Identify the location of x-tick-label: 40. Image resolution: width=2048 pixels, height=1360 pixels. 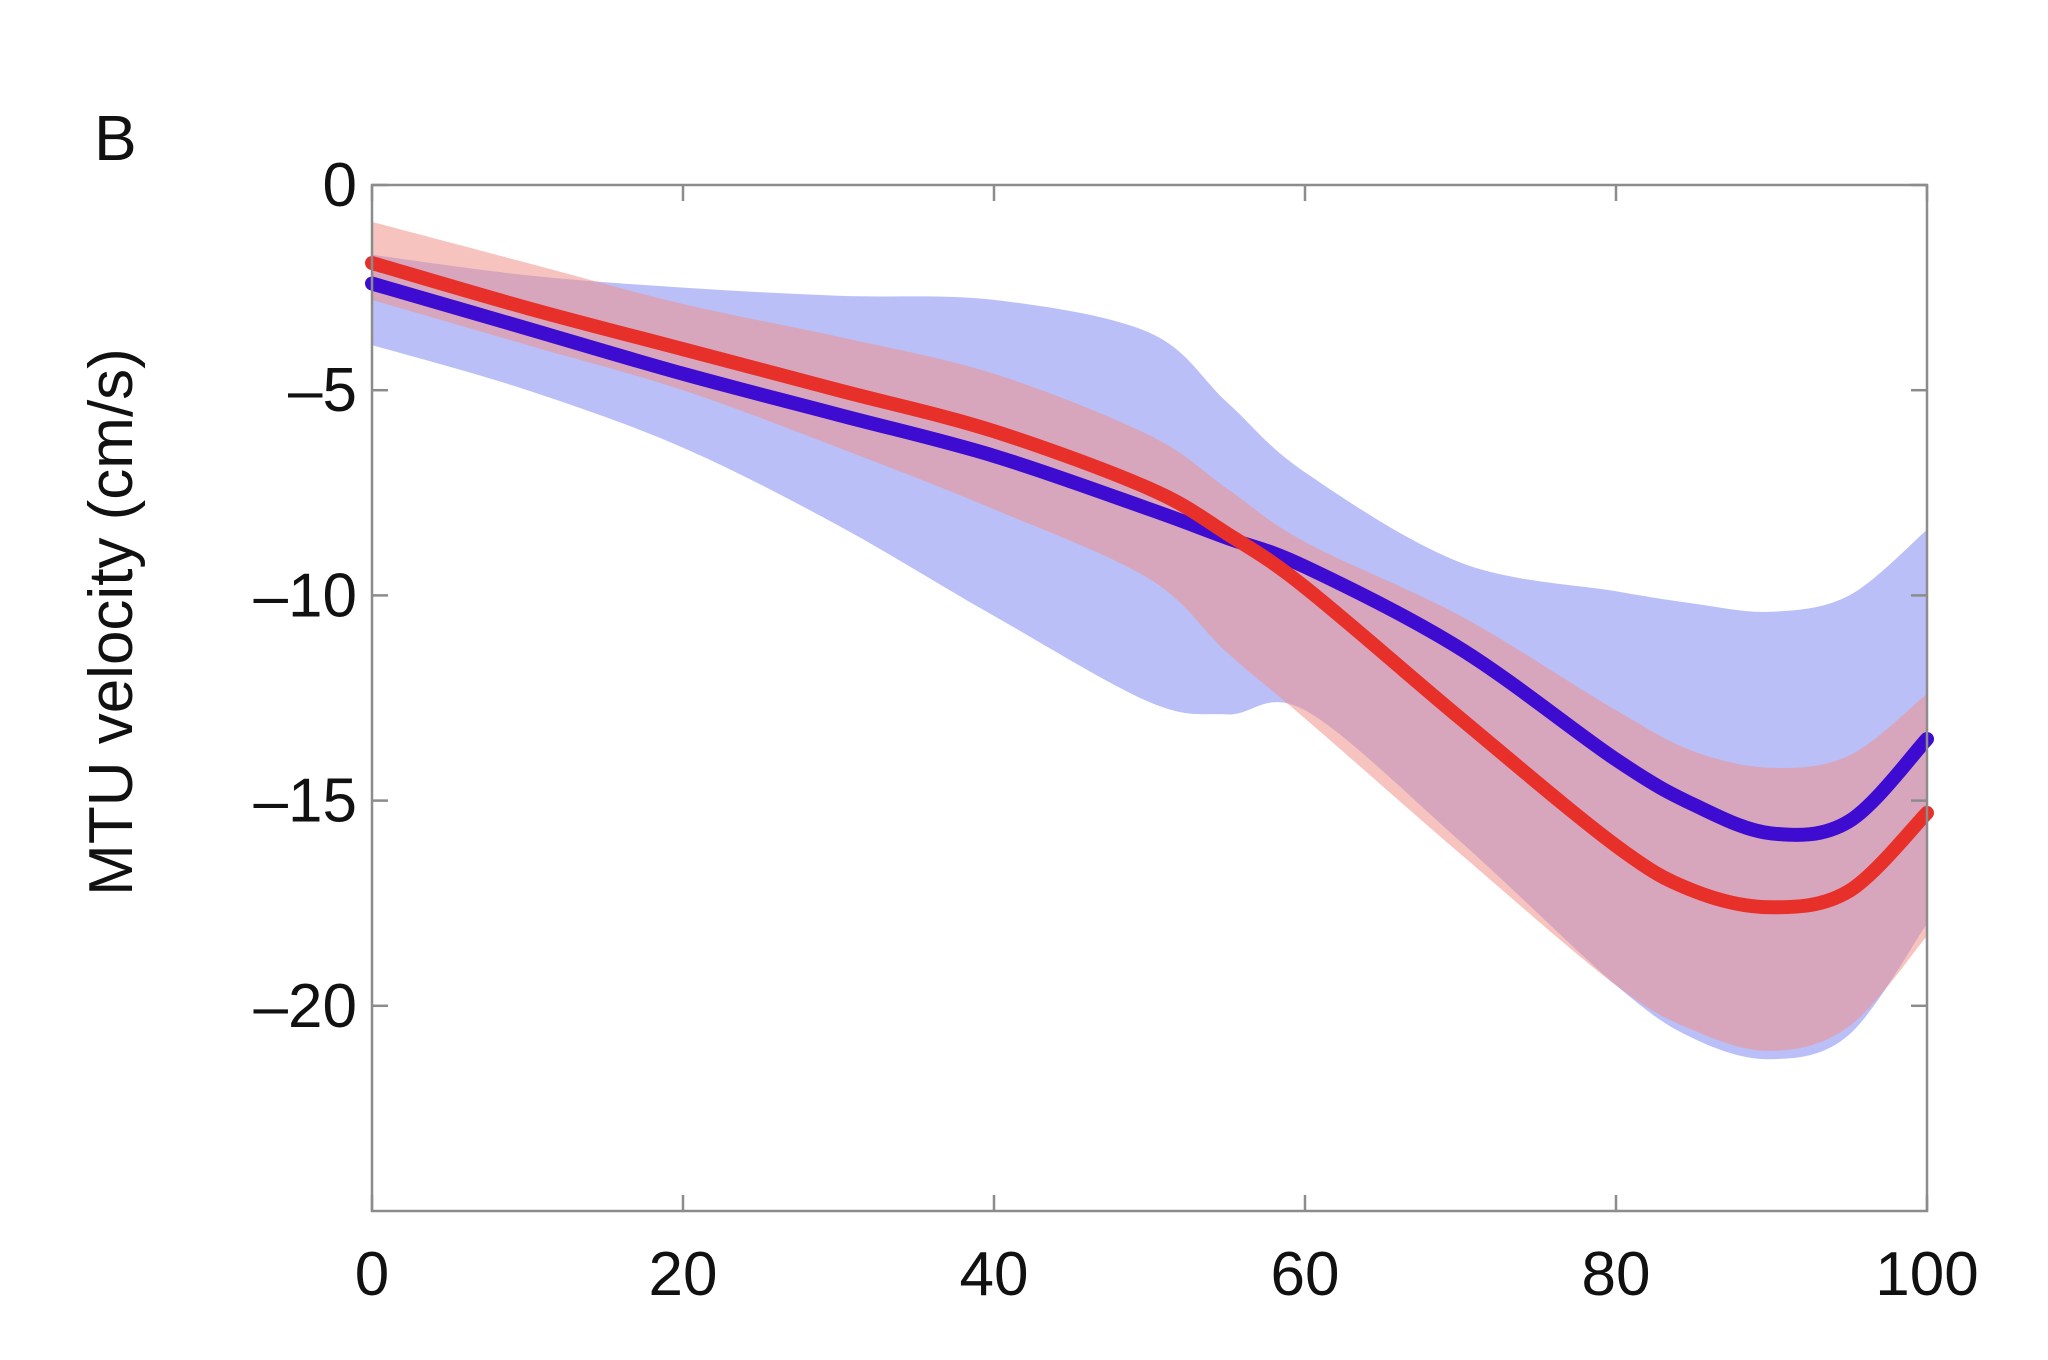
(994, 1274).